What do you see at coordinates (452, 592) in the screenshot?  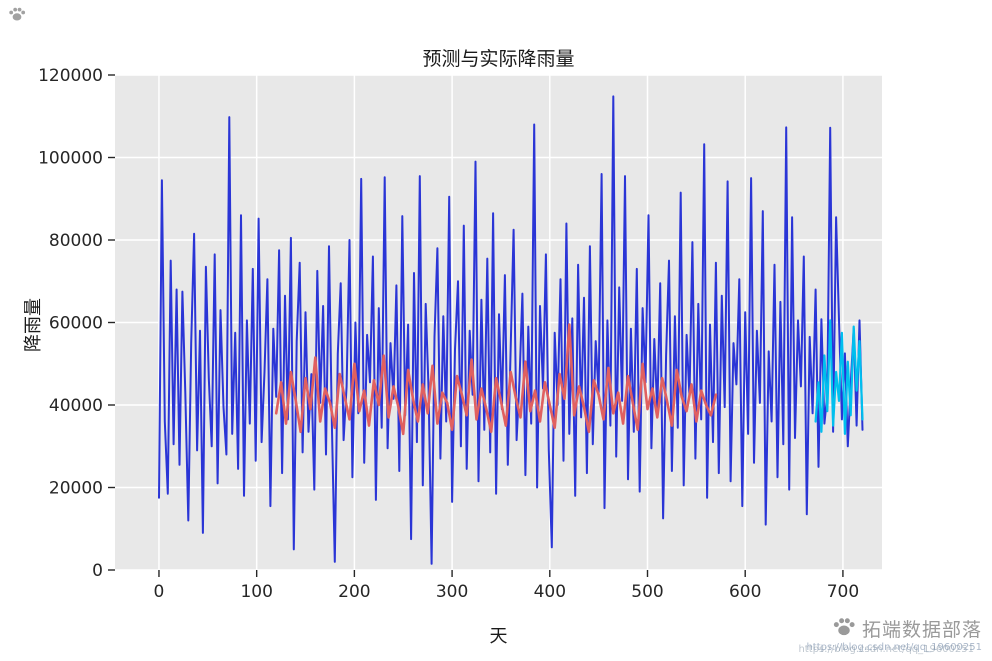 I see `x-tick-label: 300` at bounding box center [452, 592].